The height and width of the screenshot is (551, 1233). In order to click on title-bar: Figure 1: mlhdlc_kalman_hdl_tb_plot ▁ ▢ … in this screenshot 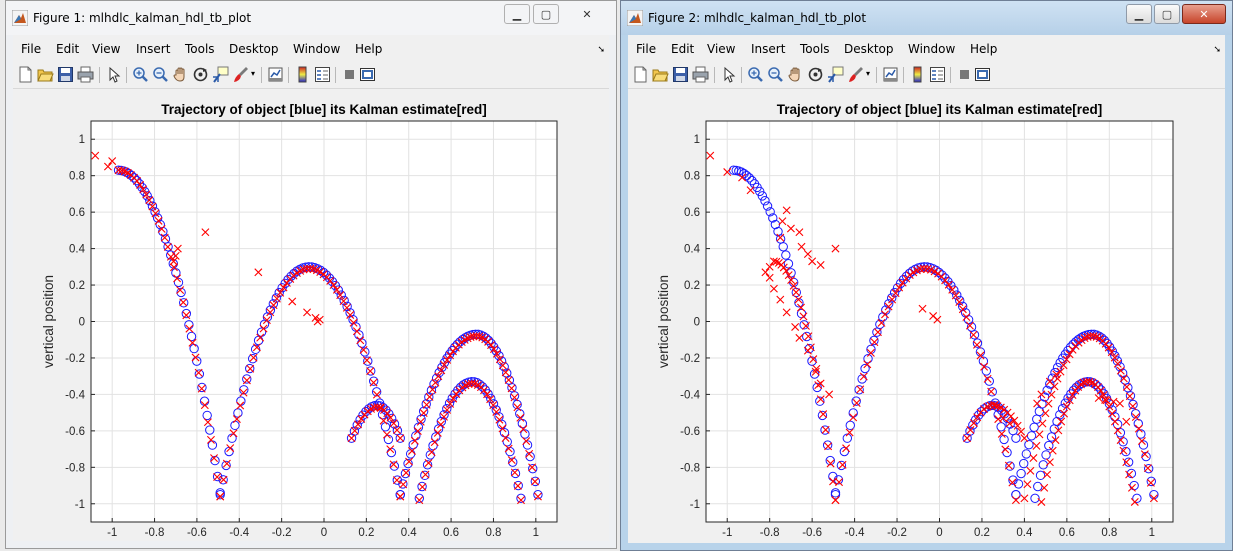, I will do `click(311, 18)`.